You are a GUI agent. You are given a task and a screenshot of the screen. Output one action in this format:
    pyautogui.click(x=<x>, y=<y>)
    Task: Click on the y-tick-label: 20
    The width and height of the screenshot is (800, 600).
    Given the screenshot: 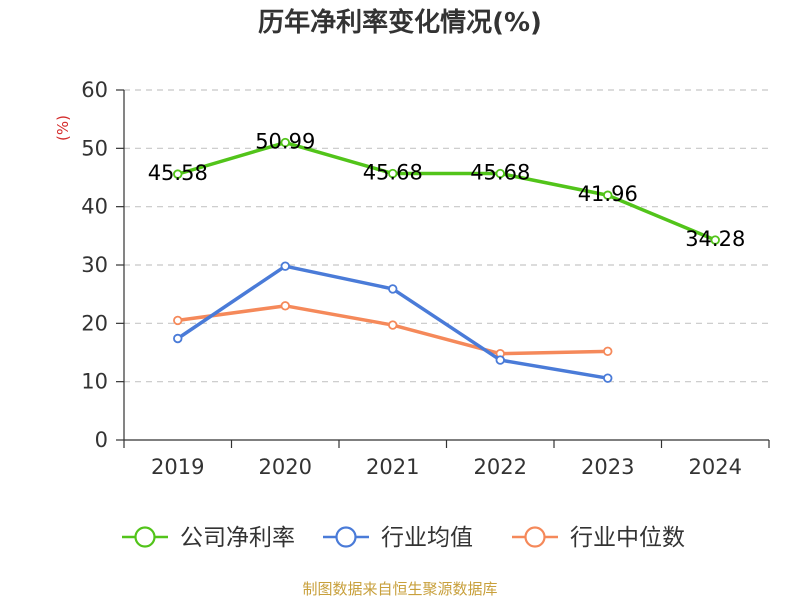 What is the action you would take?
    pyautogui.click(x=94, y=323)
    